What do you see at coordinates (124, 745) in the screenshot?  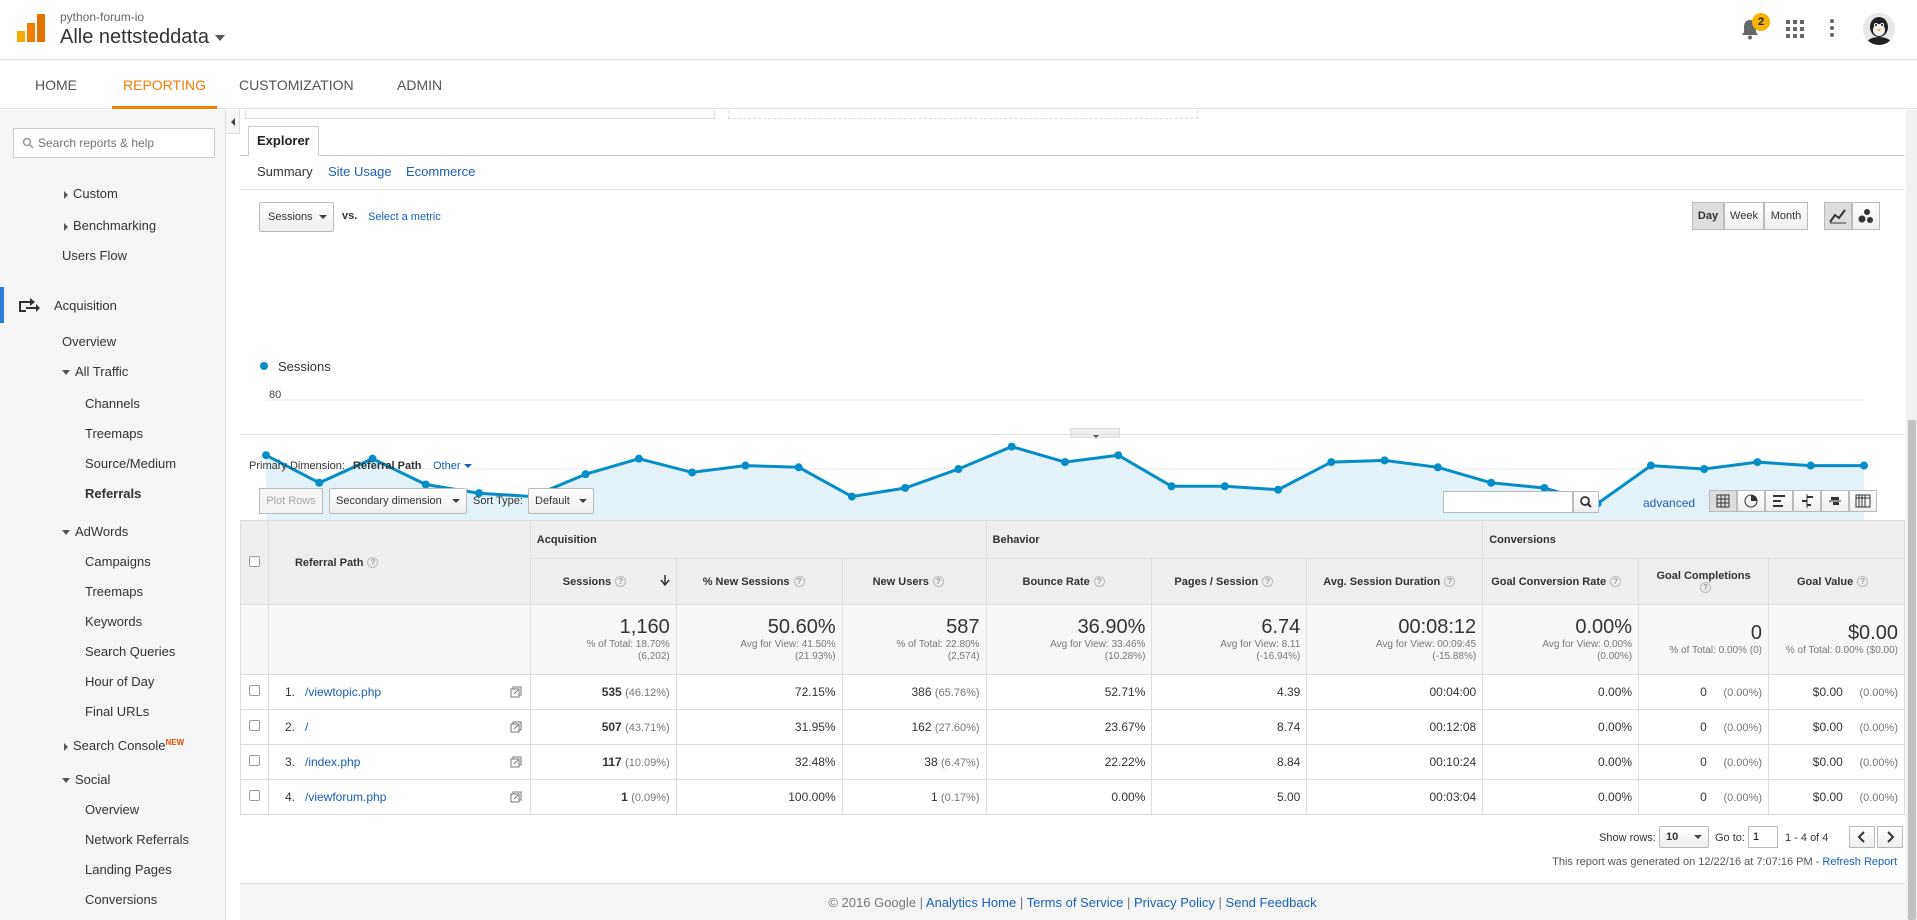 I see `sidebar-item-search-console: Search ConsoleNEW` at bounding box center [124, 745].